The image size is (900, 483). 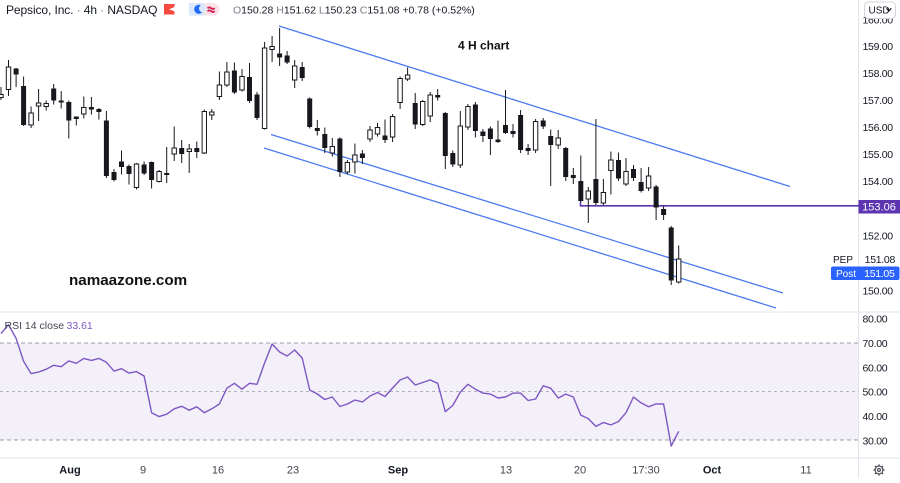 I want to click on svg-text: 13, so click(x=506, y=471).